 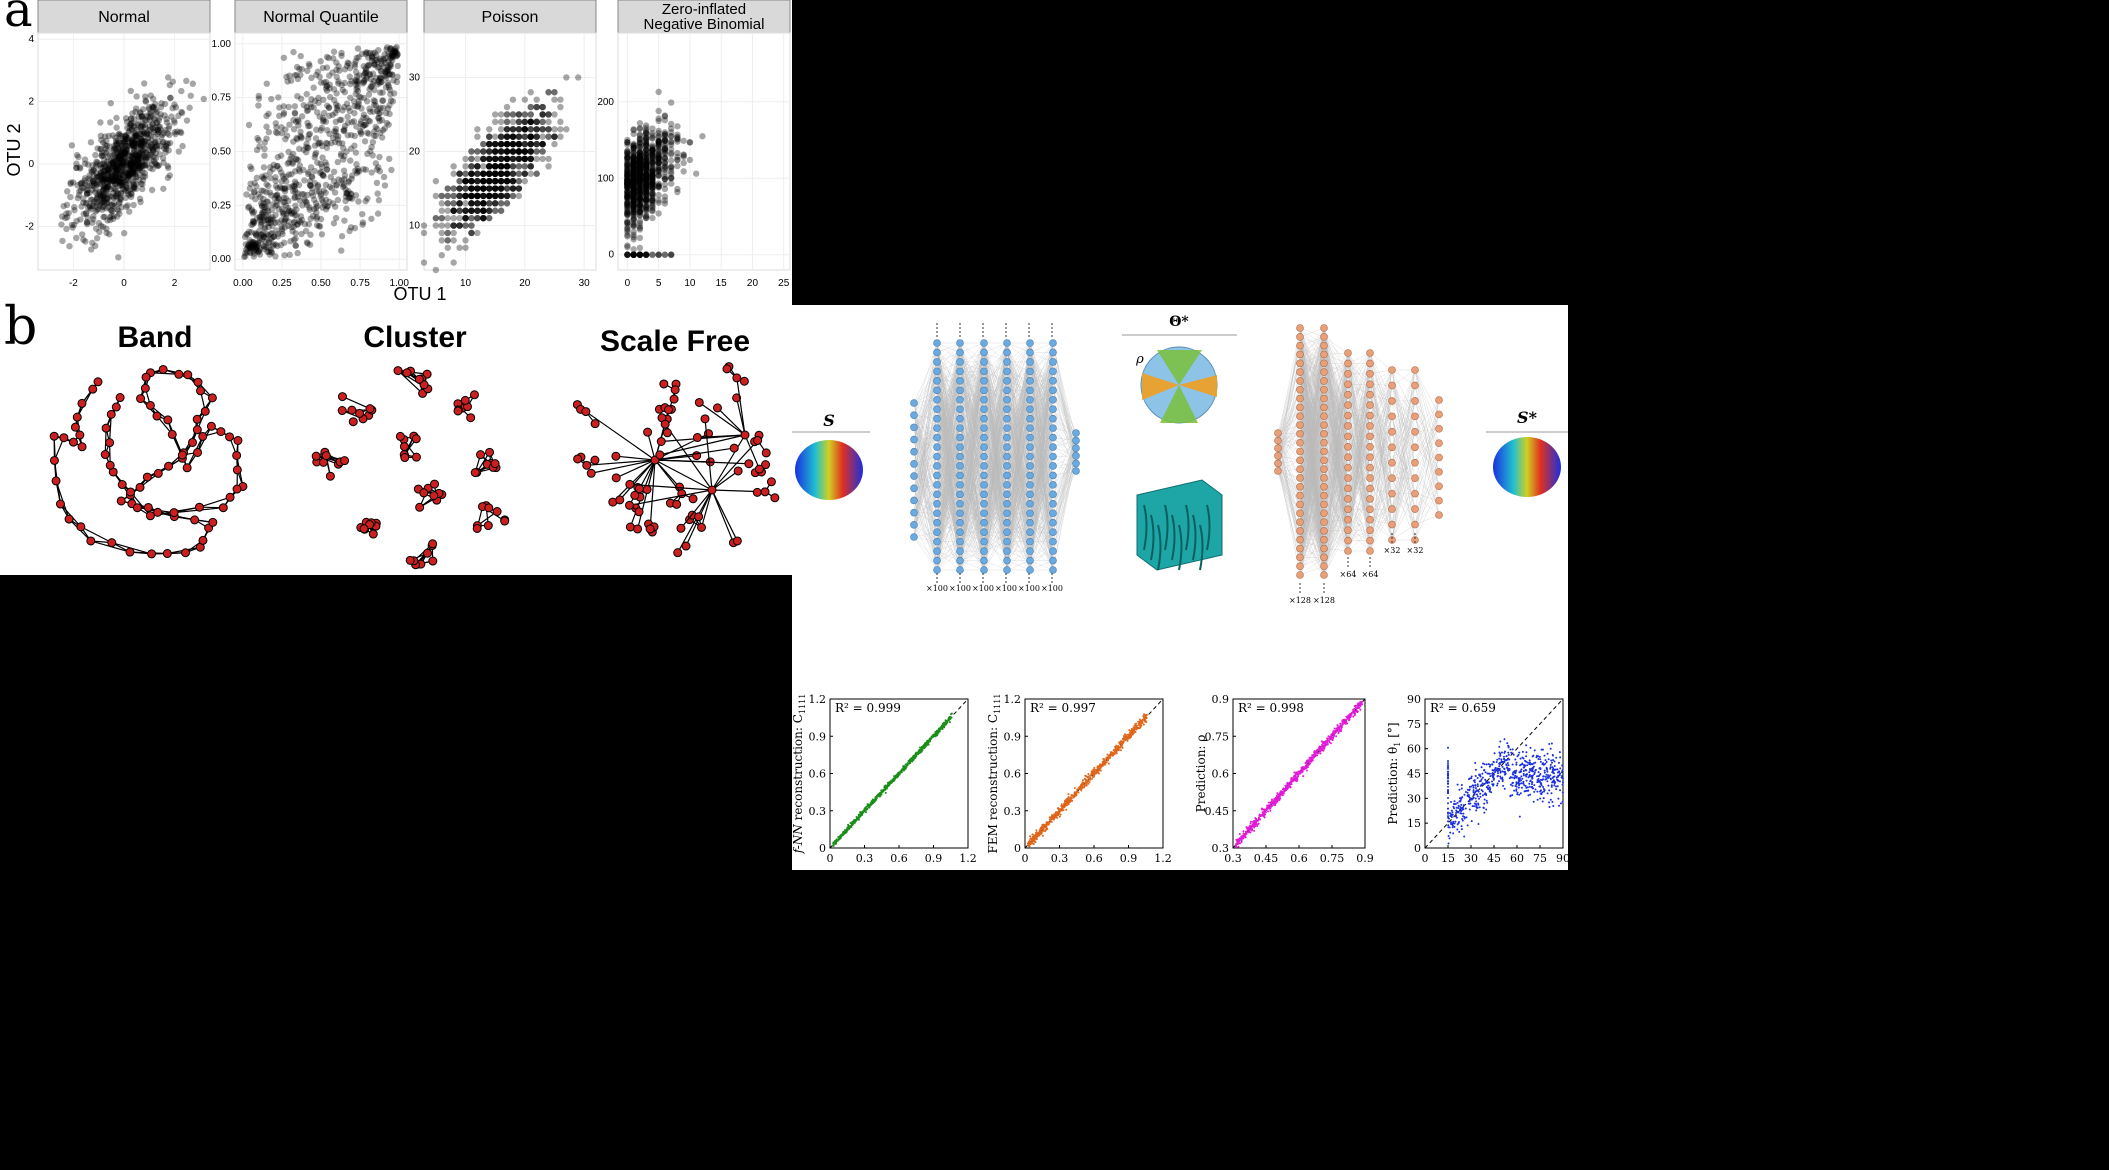 I want to click on sphere-shape, so click(x=1527, y=467).